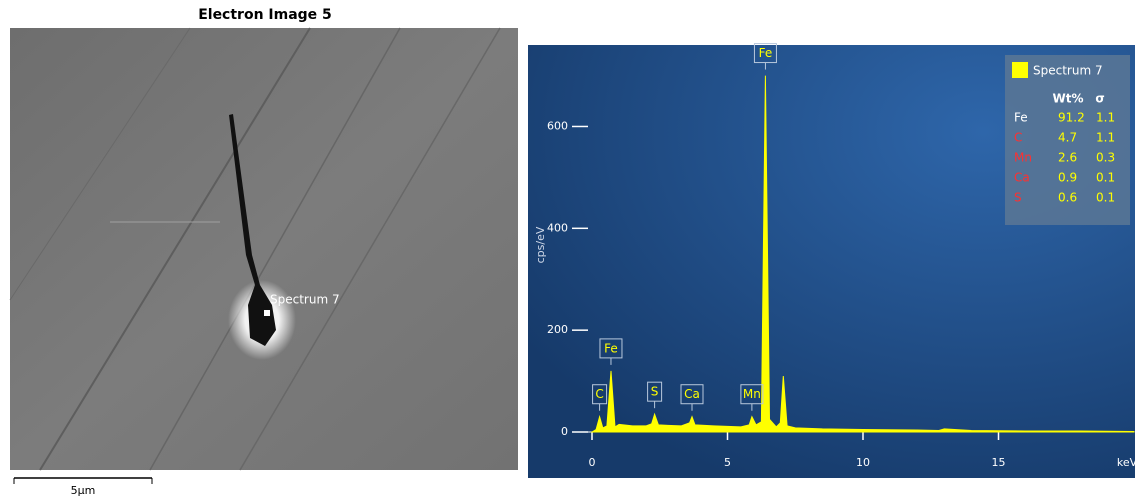 The width and height of the screenshot is (1135, 502). What do you see at coordinates (1021, 118) in the screenshot?
I see `legend-element: Fe` at bounding box center [1021, 118].